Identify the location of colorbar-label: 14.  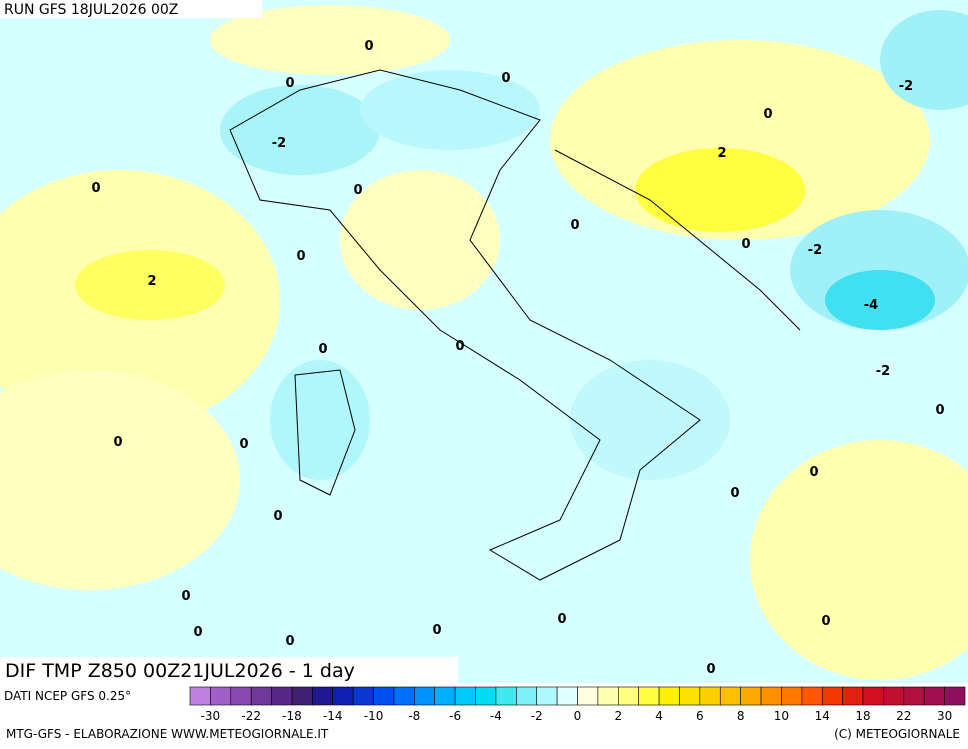
(822, 716).